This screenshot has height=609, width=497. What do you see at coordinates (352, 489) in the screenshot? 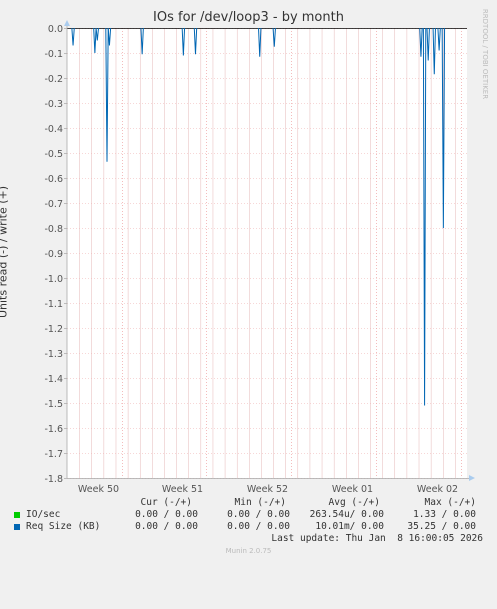
I see `x-tick-label: Week 01` at bounding box center [352, 489].